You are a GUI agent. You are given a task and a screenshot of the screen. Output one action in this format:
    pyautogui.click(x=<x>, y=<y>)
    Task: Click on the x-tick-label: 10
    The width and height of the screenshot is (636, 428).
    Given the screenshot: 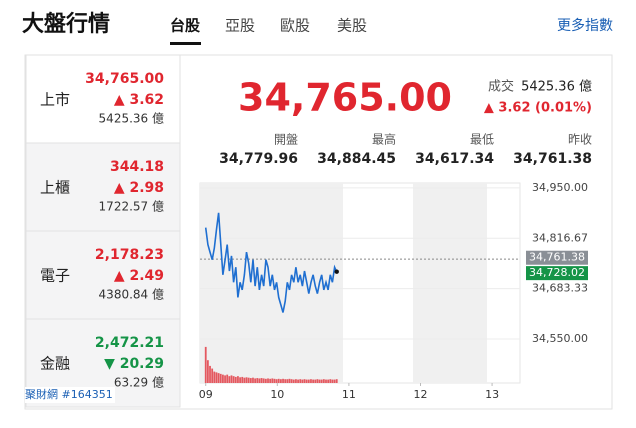 What is the action you would take?
    pyautogui.click(x=277, y=394)
    